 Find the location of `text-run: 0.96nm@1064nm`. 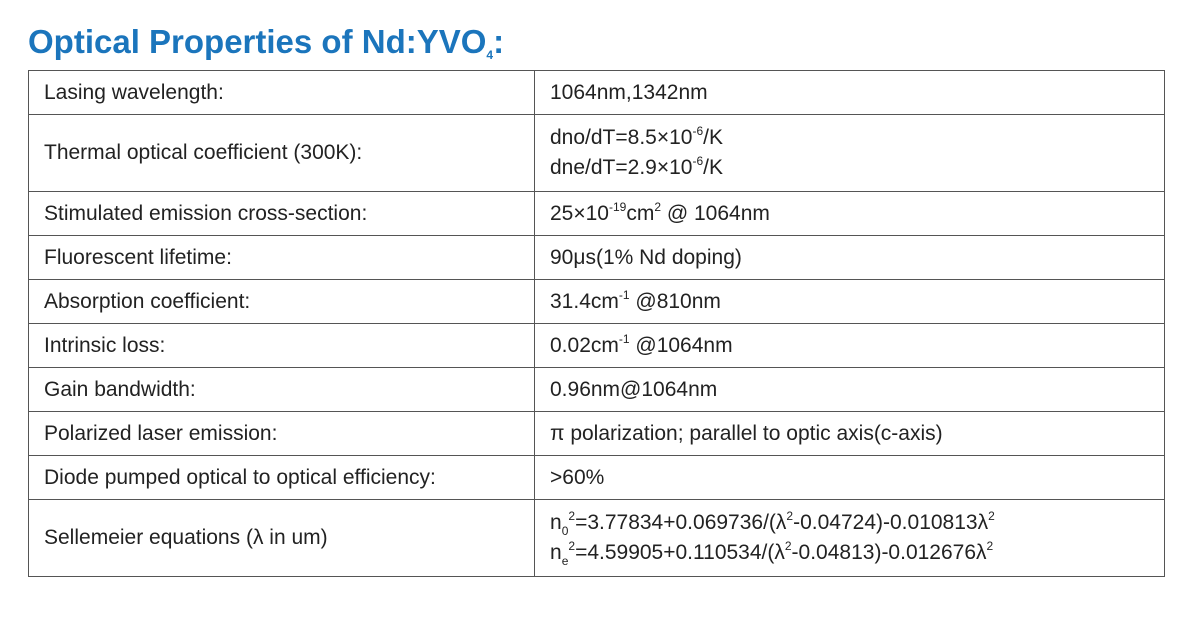

text-run: 0.96nm@1064nm is located at coordinates (634, 389).